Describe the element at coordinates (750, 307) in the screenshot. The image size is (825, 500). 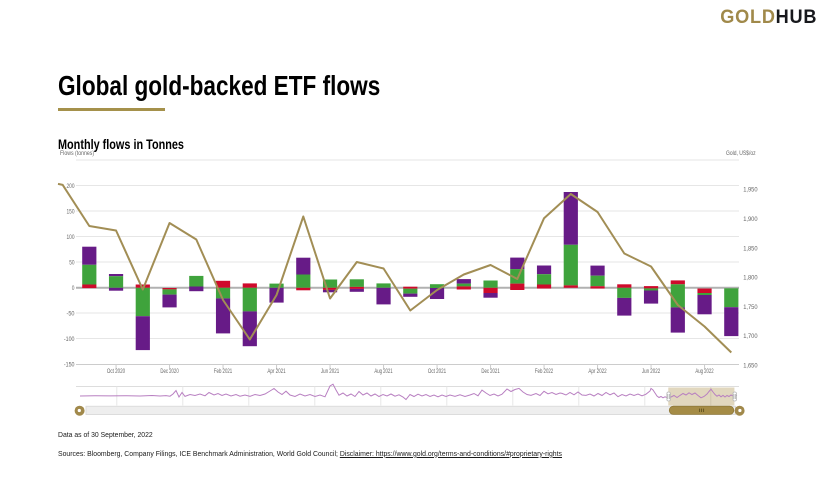
I see `svg-text: 1,750` at that location.